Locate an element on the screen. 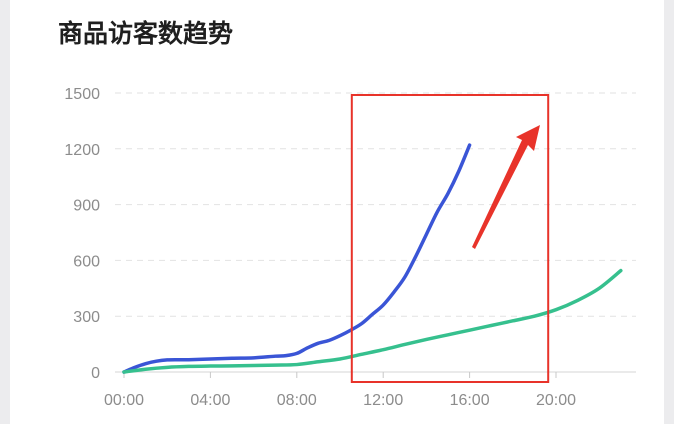 This screenshot has height=424, width=674. x-tick-label: 16:00 is located at coordinates (470, 400).